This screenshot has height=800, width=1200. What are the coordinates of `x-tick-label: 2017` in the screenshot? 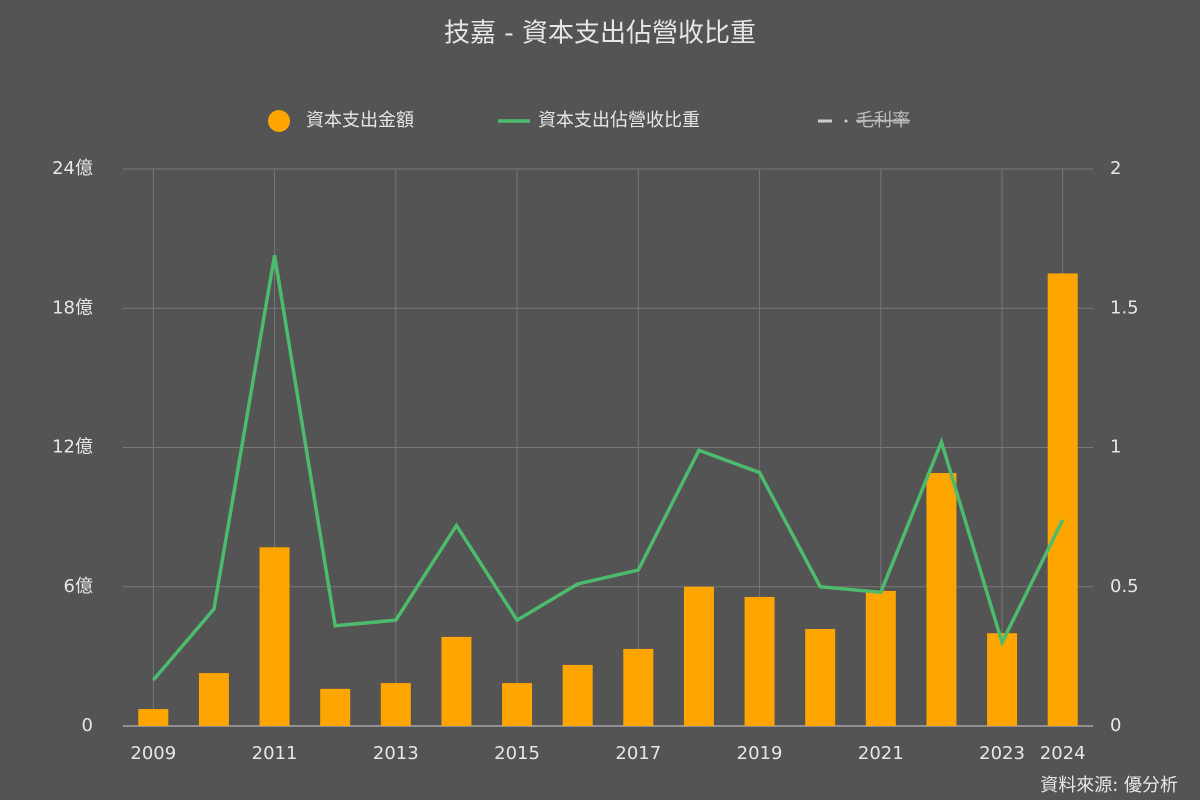 It's located at (638, 753).